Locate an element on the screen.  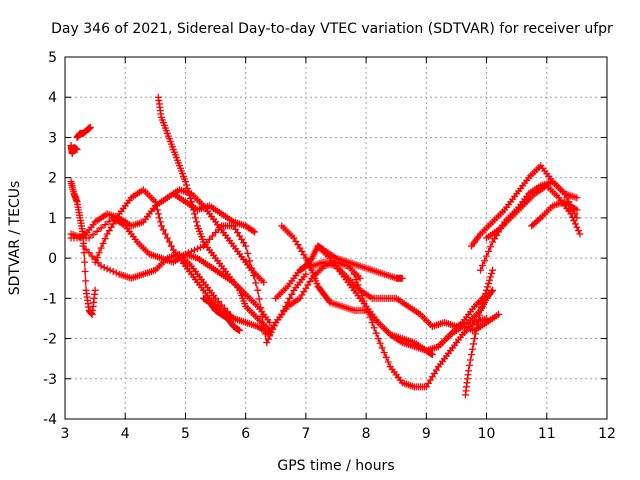
x-tick-label: 10 is located at coordinates (487, 434).